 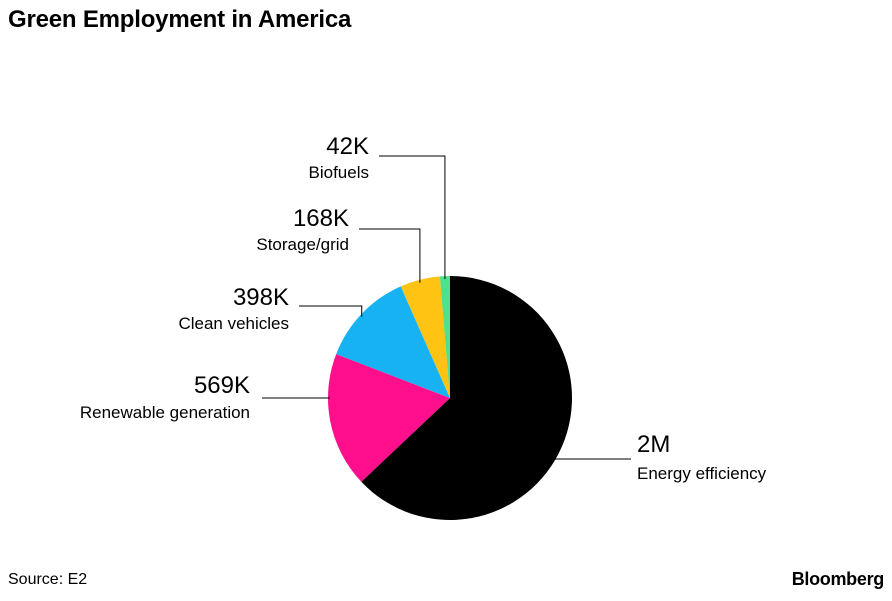 What do you see at coordinates (347, 146) in the screenshot?
I see `slice-value-label: 42K` at bounding box center [347, 146].